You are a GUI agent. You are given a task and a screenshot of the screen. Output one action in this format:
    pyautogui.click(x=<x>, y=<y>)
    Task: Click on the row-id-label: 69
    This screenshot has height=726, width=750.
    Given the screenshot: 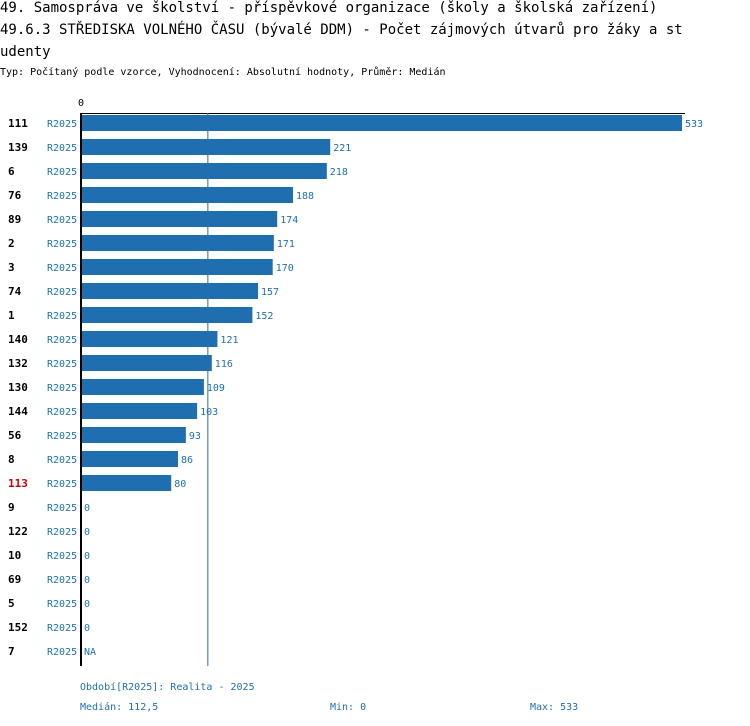 What is the action you would take?
    pyautogui.click(x=14, y=579)
    